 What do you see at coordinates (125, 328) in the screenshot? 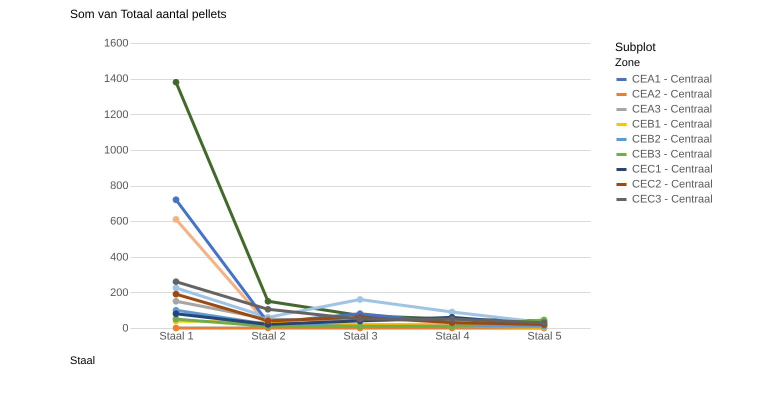
I see `y-tick-label: 0` at bounding box center [125, 328].